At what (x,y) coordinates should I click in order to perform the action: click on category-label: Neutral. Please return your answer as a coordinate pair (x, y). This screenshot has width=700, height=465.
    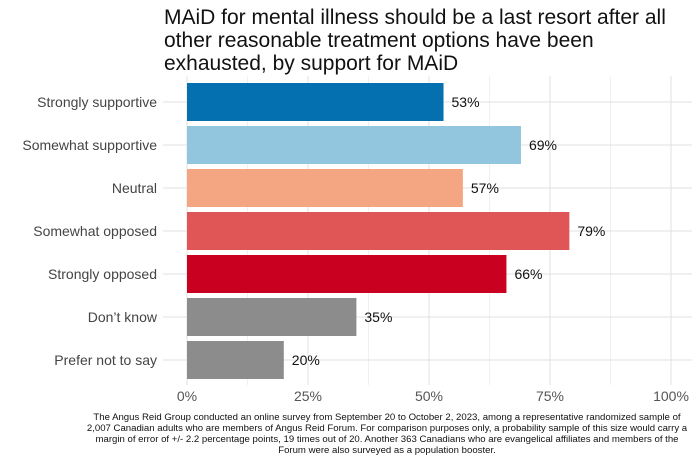
    Looking at the image, I should click on (134, 188).